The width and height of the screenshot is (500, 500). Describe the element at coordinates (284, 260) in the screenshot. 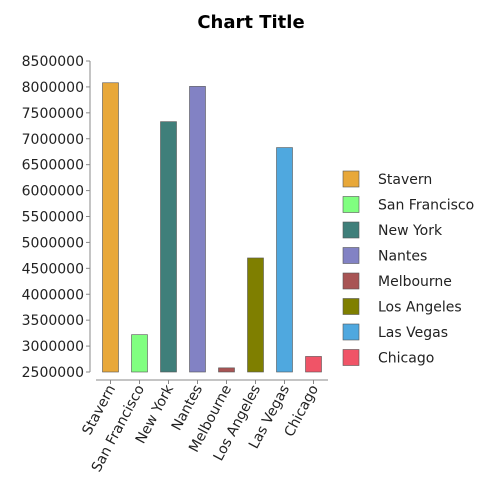

I see `bar-las-vegas` at that location.